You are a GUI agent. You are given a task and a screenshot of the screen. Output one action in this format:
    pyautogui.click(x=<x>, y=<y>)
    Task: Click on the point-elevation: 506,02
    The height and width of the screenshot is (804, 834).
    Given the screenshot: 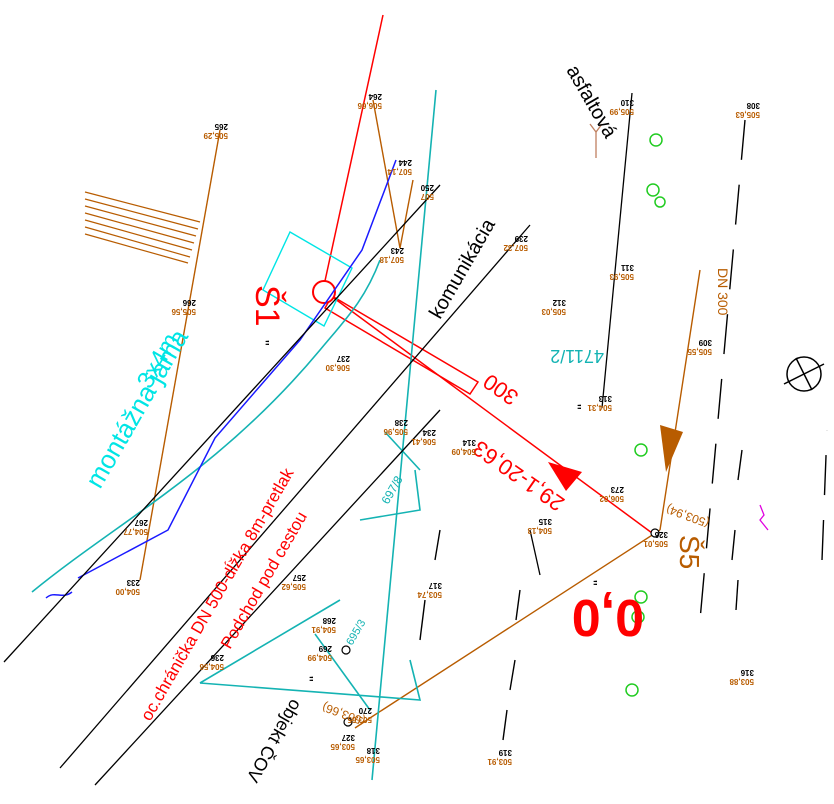 What is the action you would take?
    pyautogui.click(x=611, y=498)
    